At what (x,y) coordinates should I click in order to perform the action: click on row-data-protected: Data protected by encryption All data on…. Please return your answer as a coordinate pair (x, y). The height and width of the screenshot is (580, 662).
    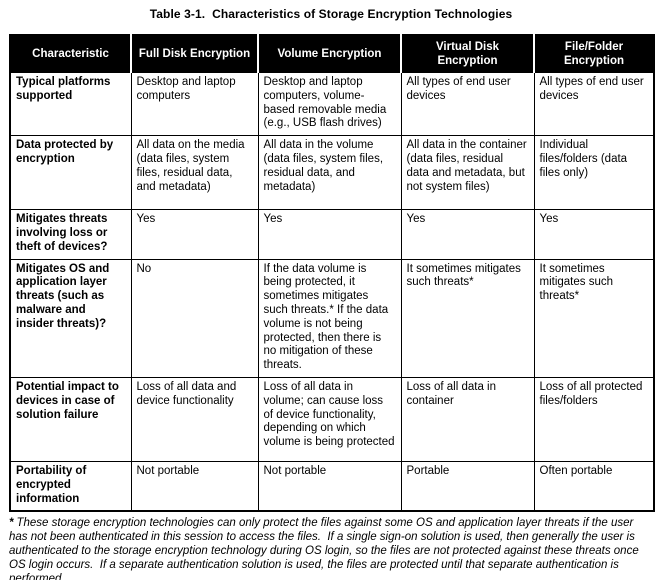
    Looking at the image, I should click on (332, 173).